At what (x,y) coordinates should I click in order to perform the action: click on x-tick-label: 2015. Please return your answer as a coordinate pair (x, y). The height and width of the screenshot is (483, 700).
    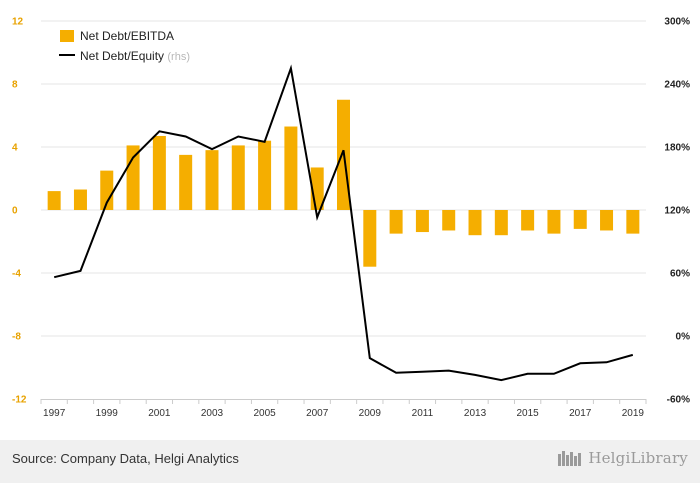
    Looking at the image, I should click on (528, 413).